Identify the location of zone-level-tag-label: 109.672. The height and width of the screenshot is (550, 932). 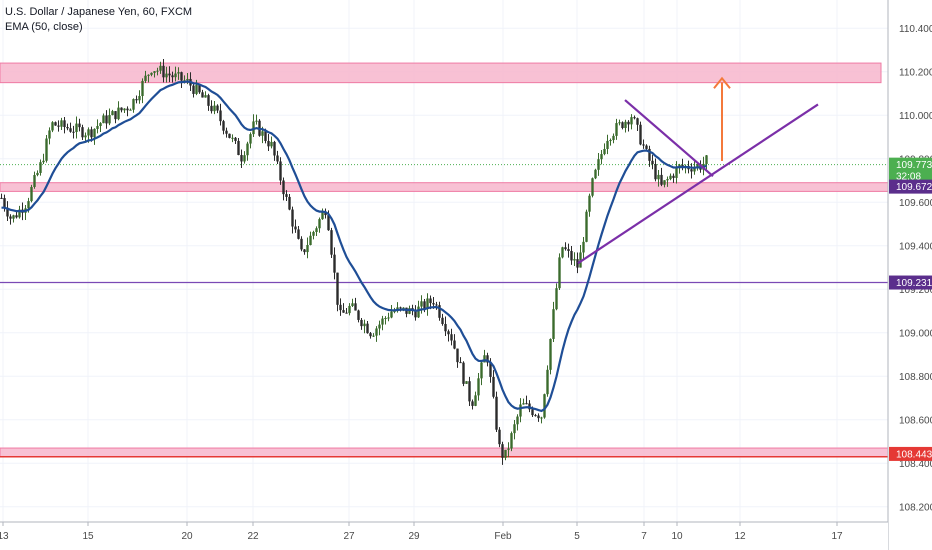
(914, 187).